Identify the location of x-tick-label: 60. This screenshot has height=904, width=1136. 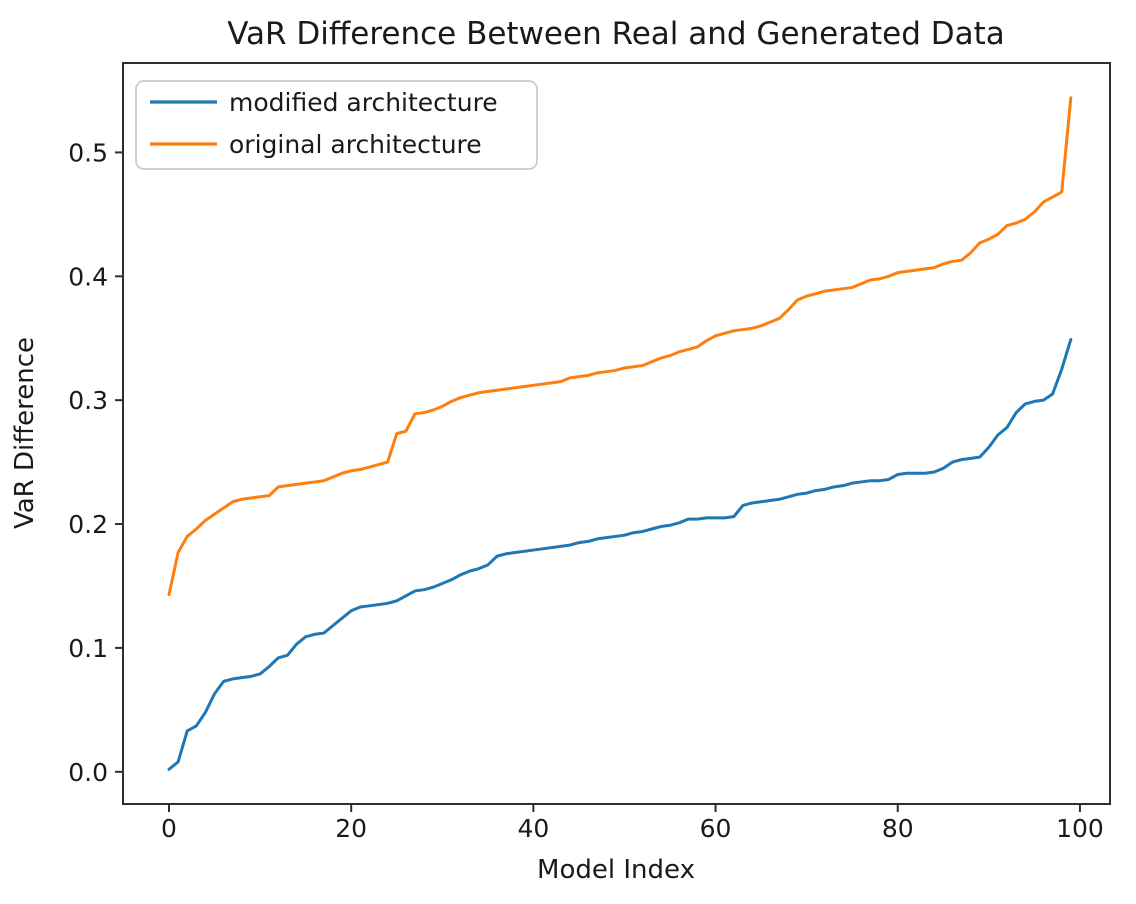
(716, 828).